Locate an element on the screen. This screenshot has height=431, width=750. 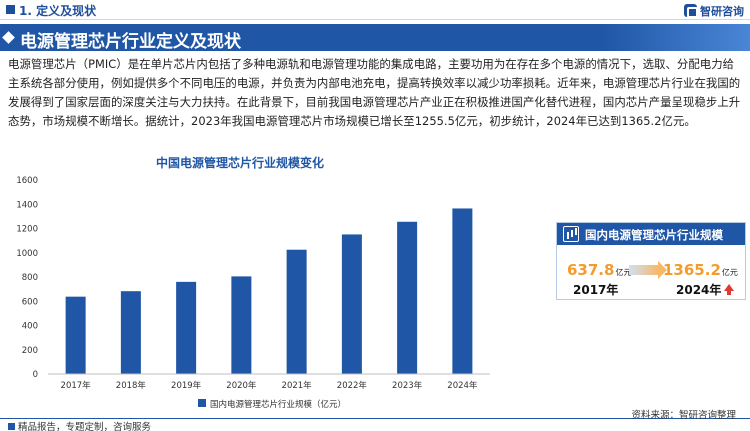
y-tick-label: 400 is located at coordinates (30, 327).